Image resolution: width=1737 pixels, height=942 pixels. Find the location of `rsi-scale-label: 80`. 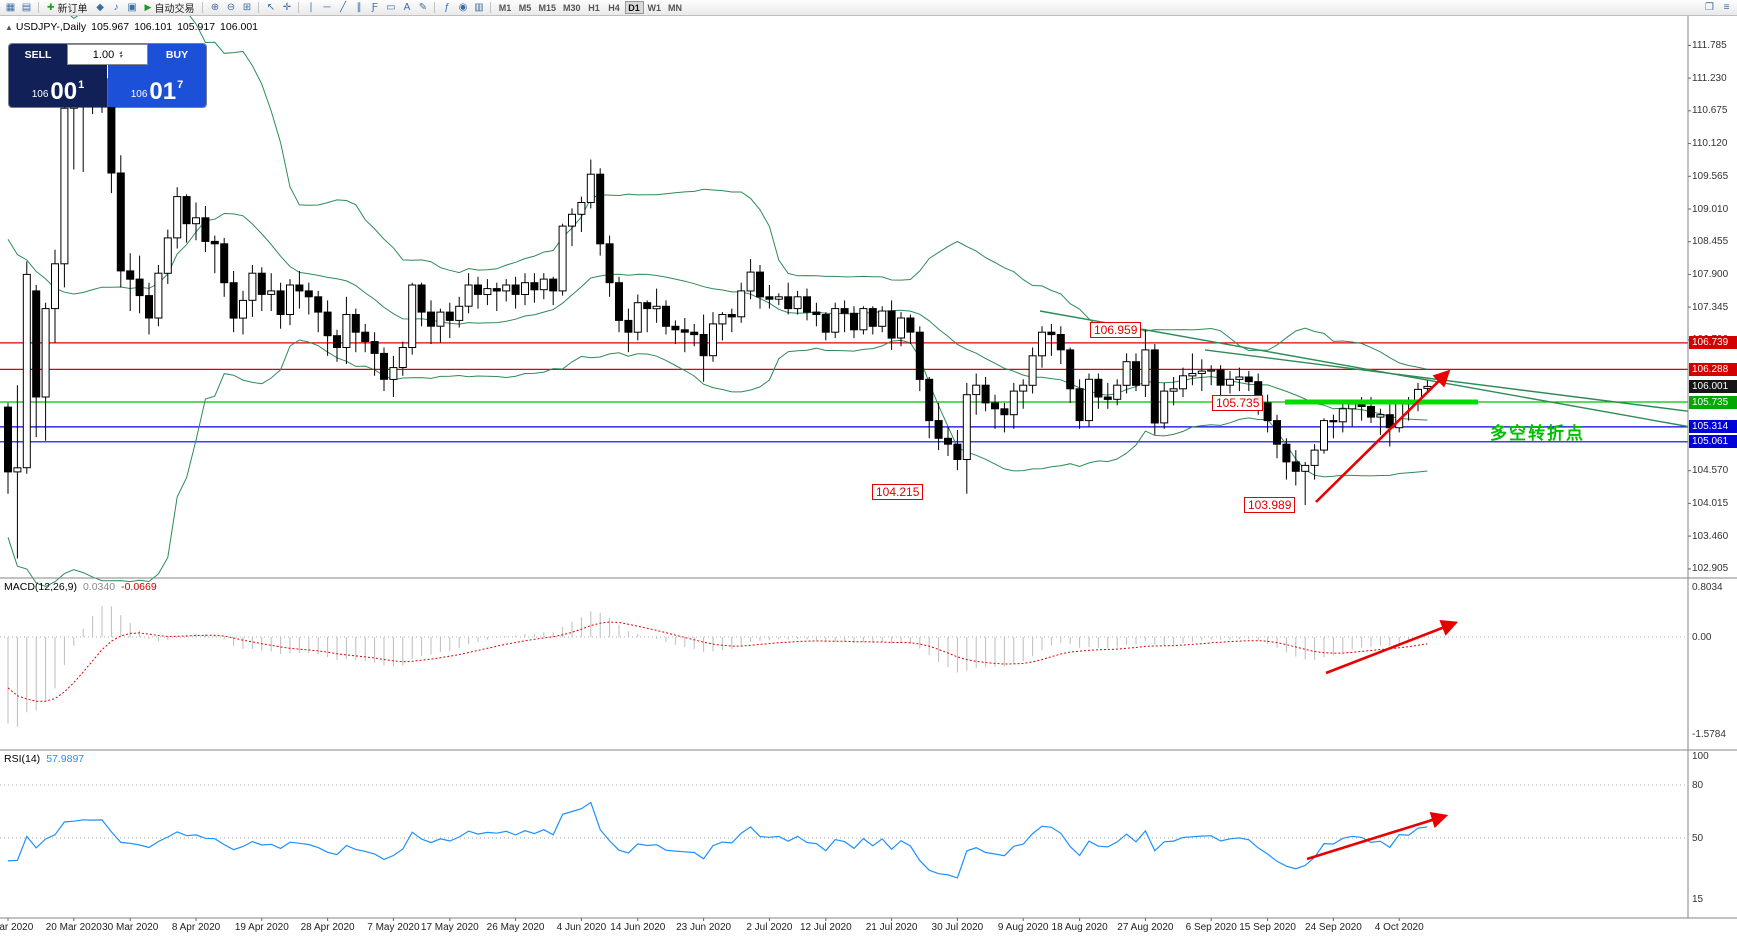

rsi-scale-label: 80 is located at coordinates (1698, 785).